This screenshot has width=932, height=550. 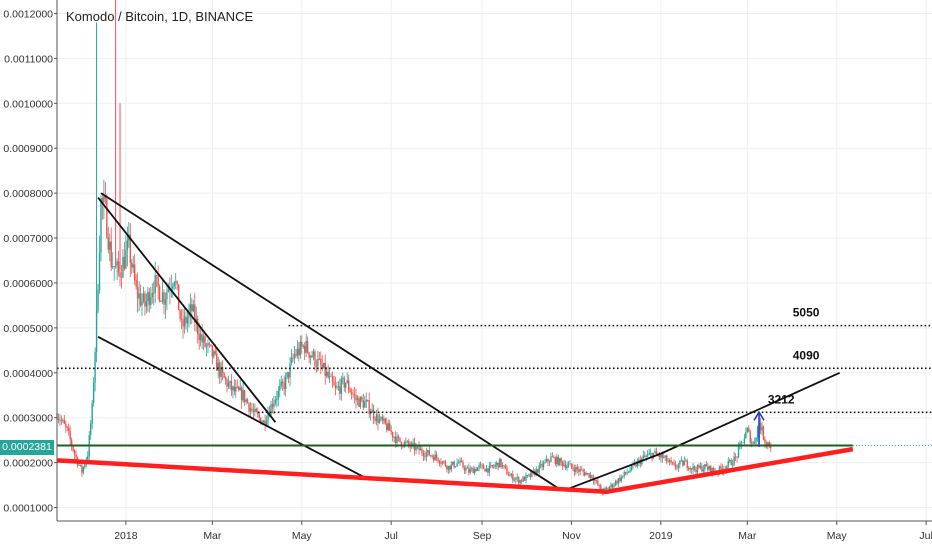 What do you see at coordinates (837, 536) in the screenshot?
I see `x-tick-label: May` at bounding box center [837, 536].